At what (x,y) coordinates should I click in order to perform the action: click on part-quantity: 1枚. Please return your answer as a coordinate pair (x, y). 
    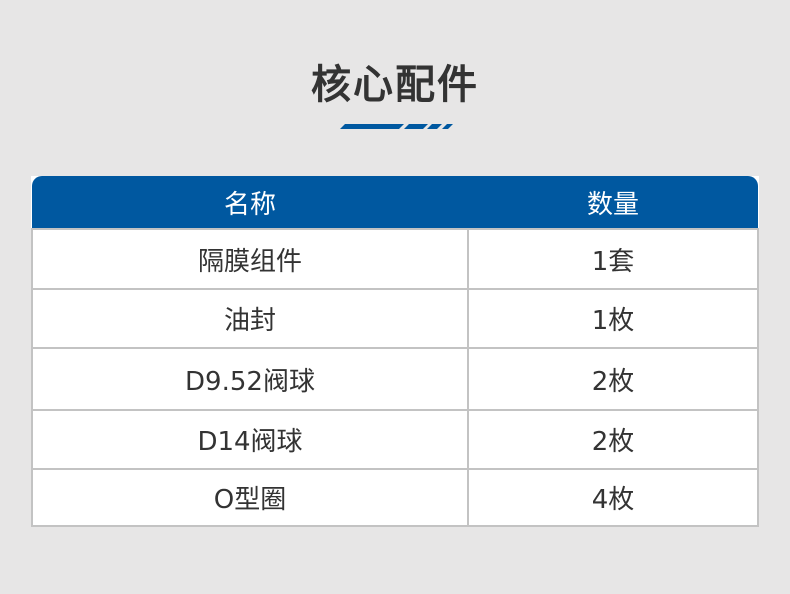
    Looking at the image, I should click on (613, 318).